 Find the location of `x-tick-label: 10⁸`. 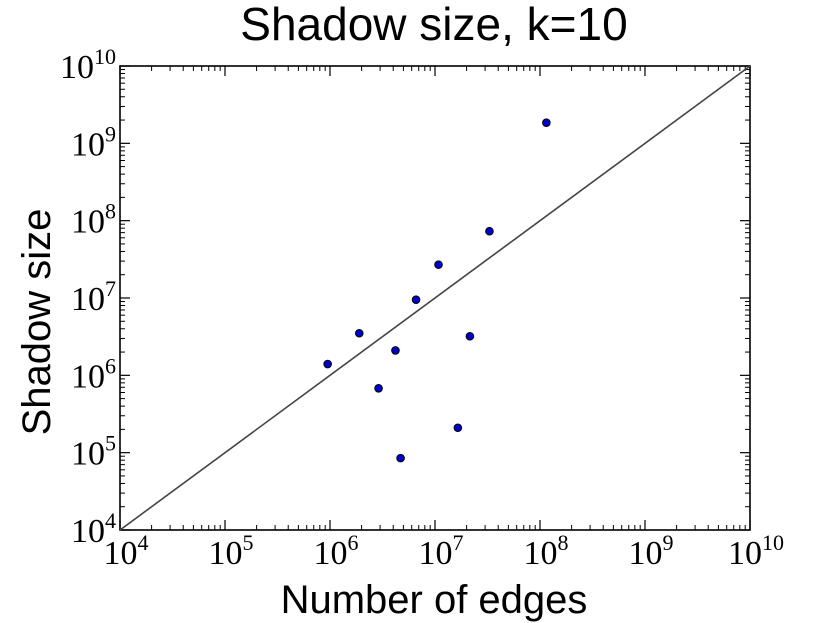

x-tick-label: 10⁸ is located at coordinates (546, 551).